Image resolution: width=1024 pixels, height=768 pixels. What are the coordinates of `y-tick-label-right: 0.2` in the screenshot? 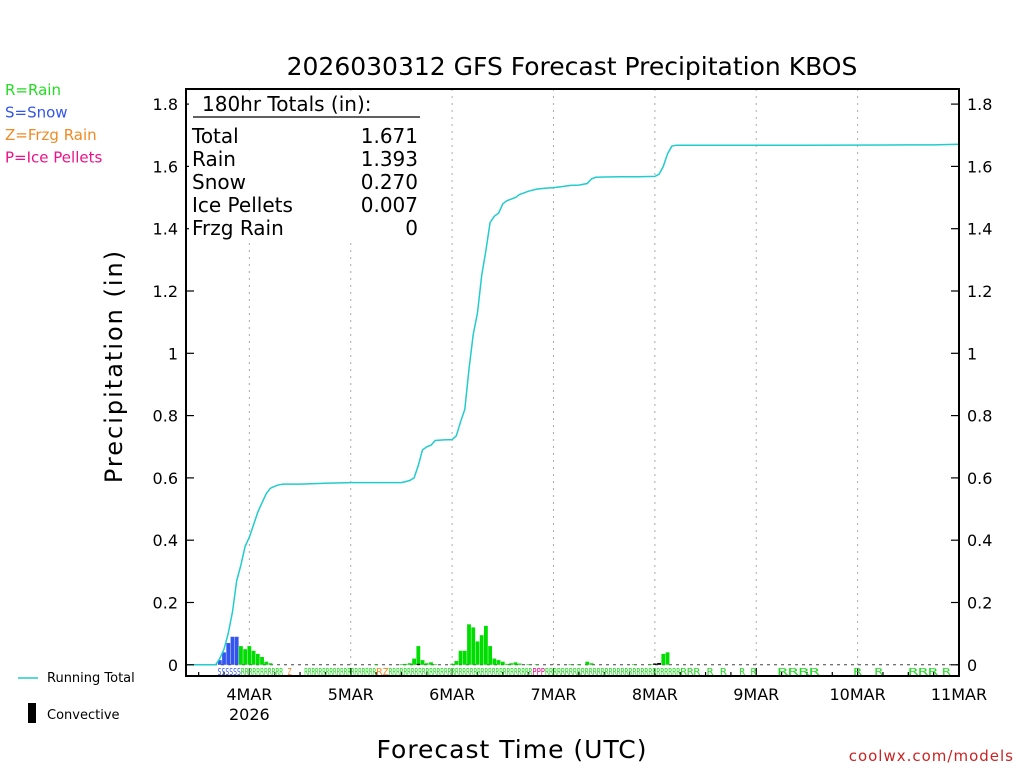 It's located at (979, 603).